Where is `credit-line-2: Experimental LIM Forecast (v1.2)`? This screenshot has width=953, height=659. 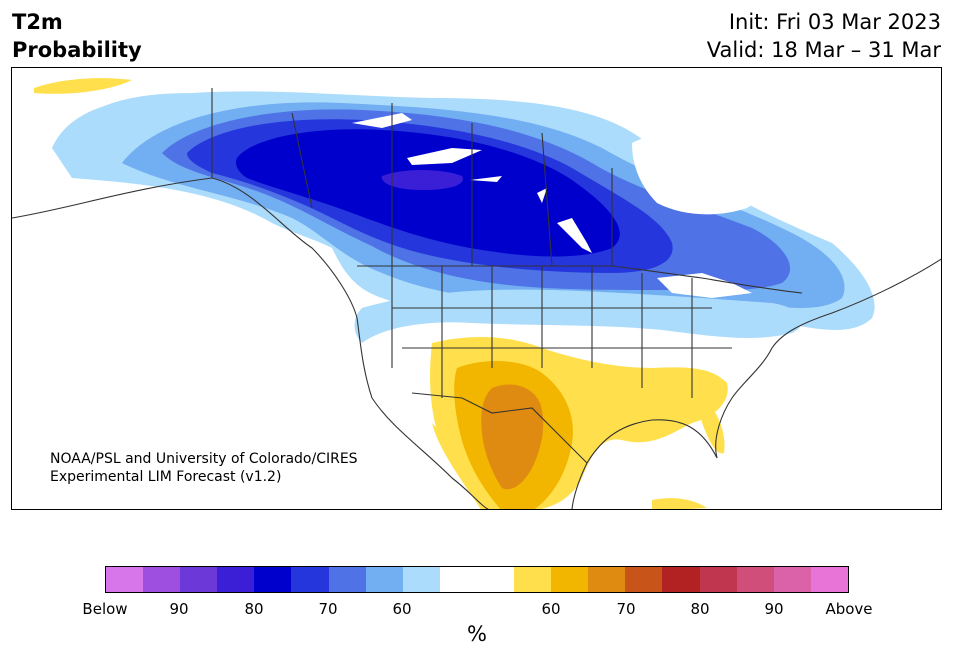 credit-line-2: Experimental LIM Forecast (v1.2) is located at coordinates (166, 477).